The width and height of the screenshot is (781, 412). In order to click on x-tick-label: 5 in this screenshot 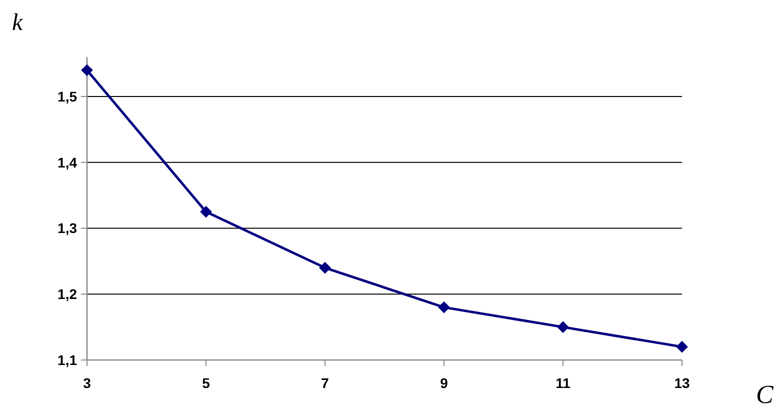, I will do `click(206, 383)`.